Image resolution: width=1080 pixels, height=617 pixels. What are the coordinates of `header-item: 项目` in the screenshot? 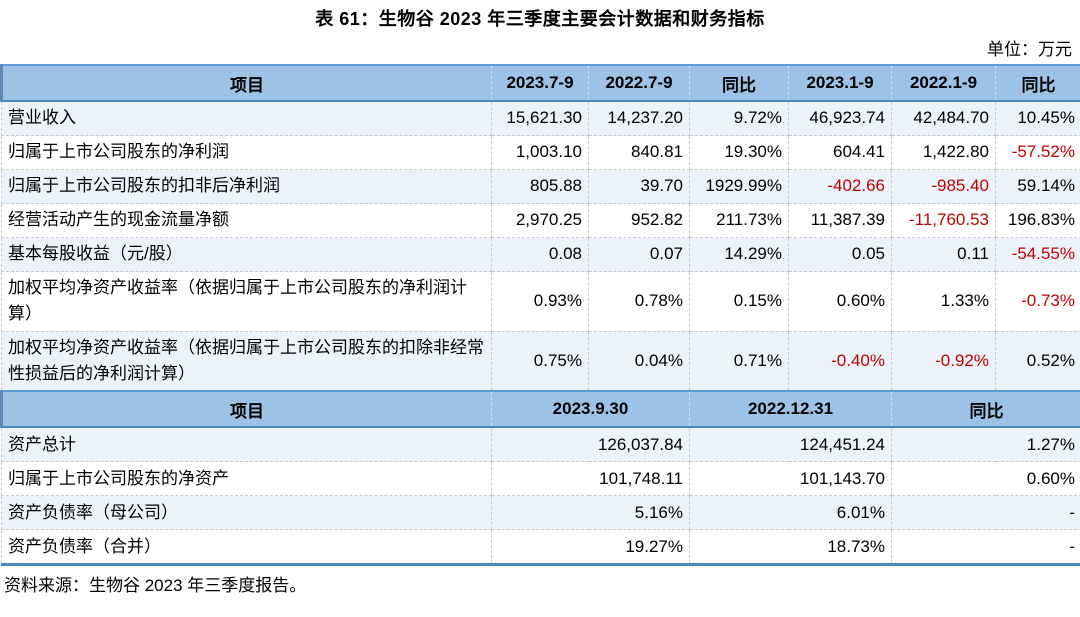 It's located at (246, 83).